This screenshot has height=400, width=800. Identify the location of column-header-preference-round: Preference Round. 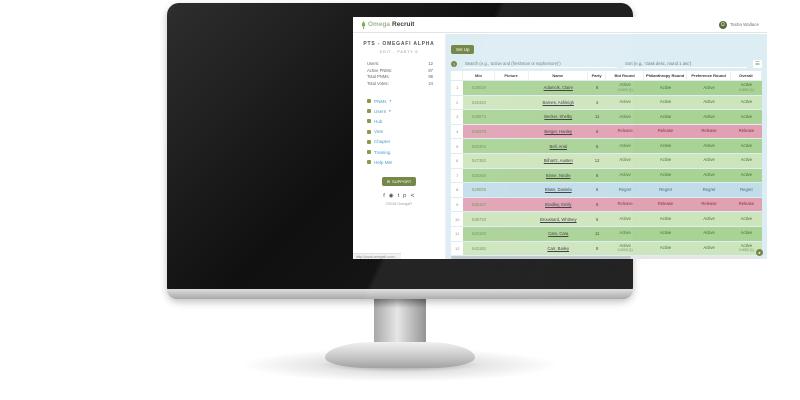
(709, 75).